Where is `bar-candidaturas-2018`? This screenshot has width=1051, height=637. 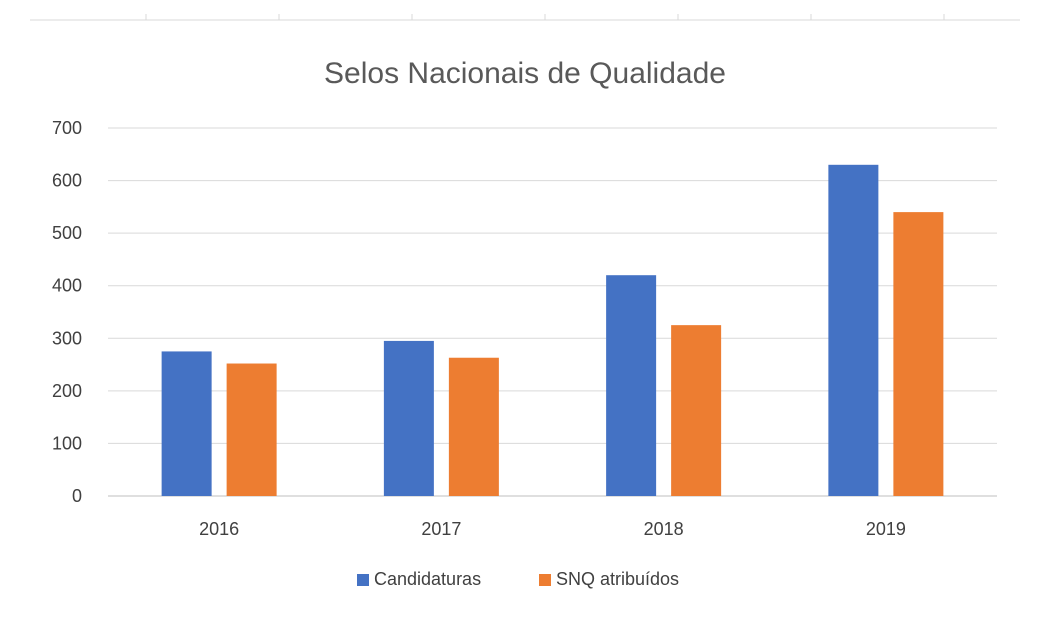
bar-candidaturas-2018 is located at coordinates (631, 385).